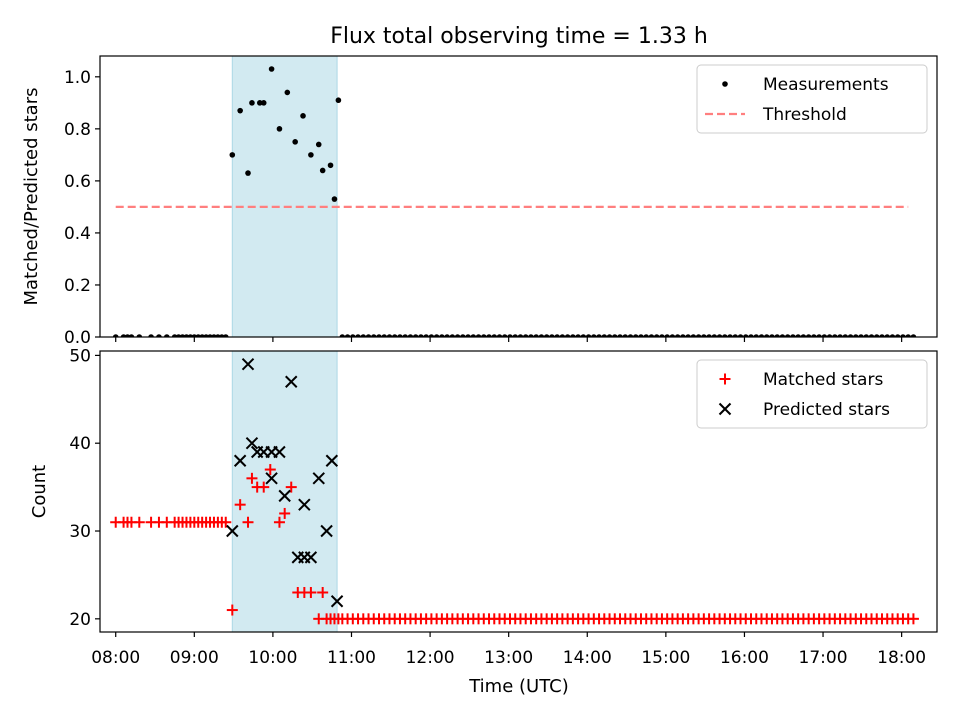 Image resolution: width=960 pixels, height=720 pixels. Describe the element at coordinates (725, 409) in the screenshot. I see `legend-marker` at that location.